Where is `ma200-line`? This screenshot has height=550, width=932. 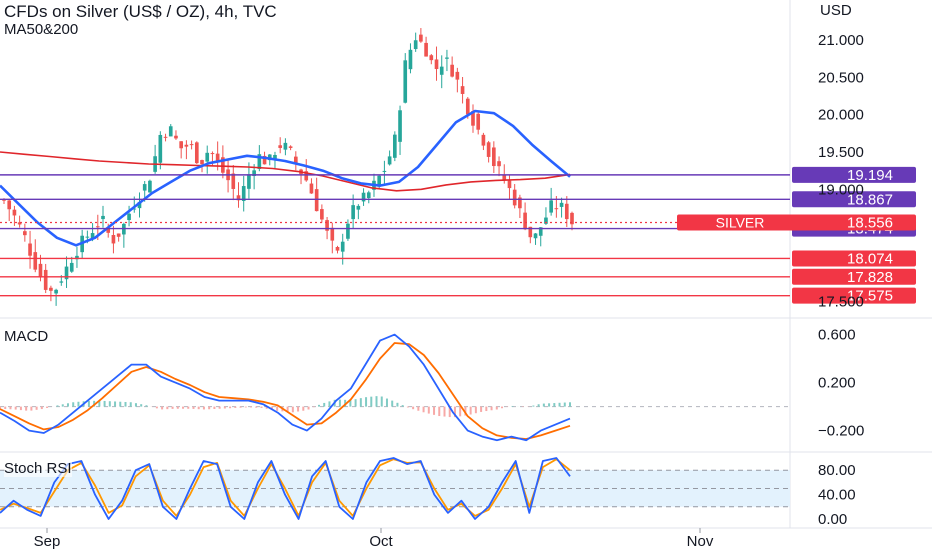
ma200-line is located at coordinates (285, 171).